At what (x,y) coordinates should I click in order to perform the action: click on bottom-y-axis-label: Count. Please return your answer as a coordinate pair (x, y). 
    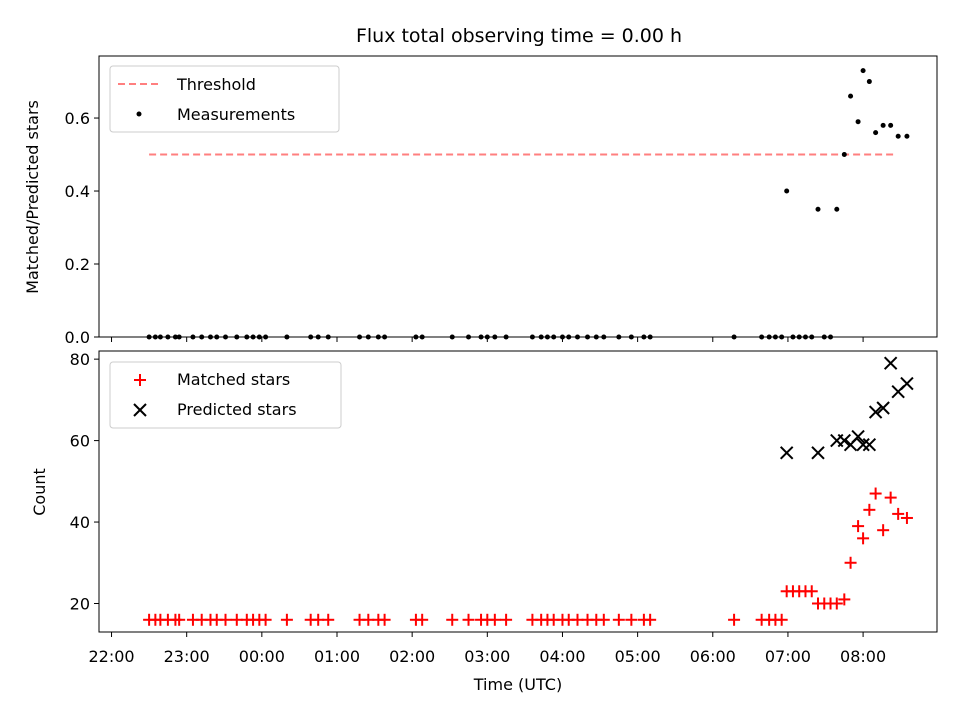
    Looking at the image, I should click on (39, 492).